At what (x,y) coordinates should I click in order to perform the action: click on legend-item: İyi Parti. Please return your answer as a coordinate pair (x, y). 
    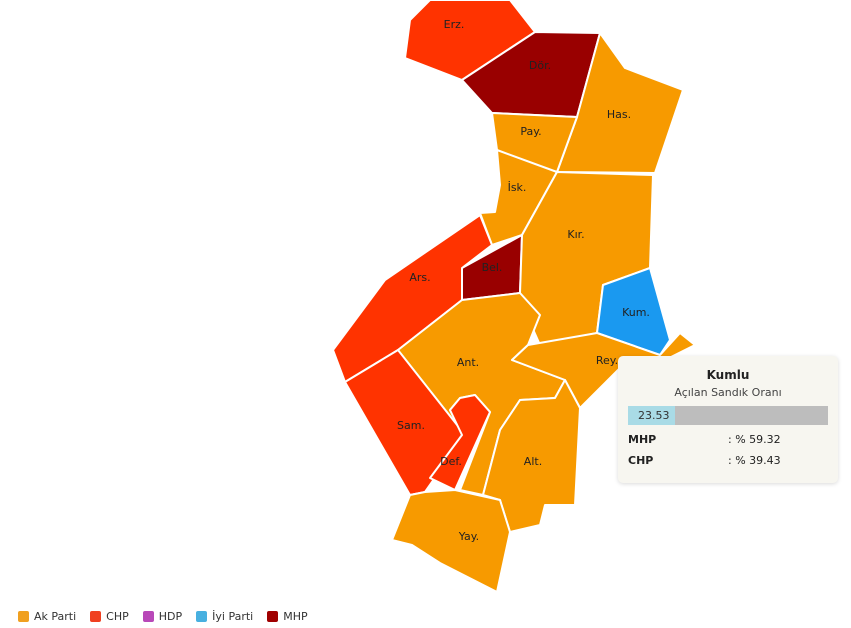
    Looking at the image, I should click on (224, 616).